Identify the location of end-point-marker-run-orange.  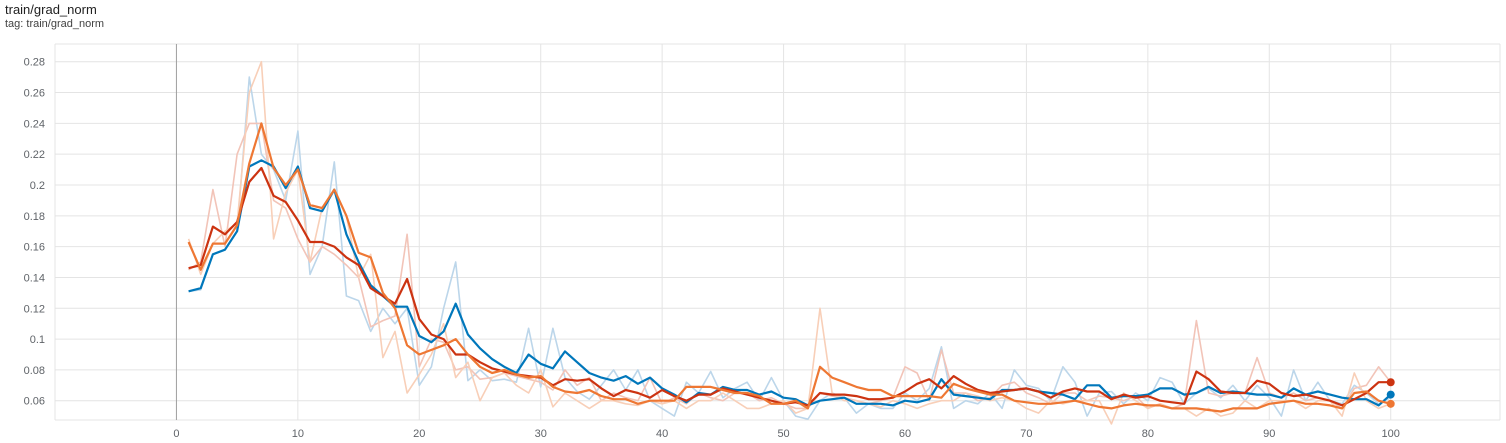
(1390, 403).